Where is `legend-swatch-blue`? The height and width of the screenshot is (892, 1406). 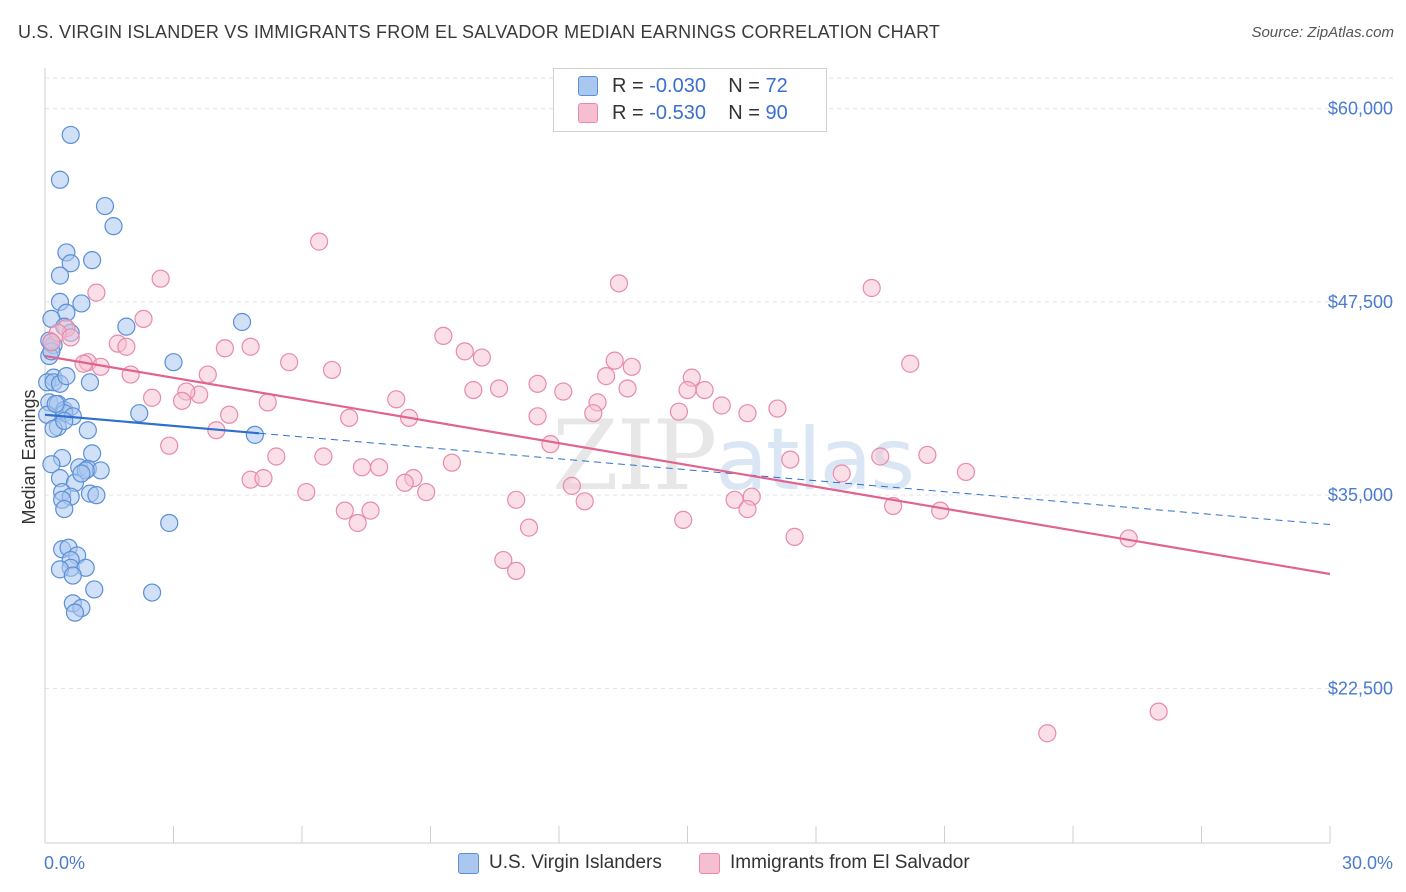
legend-swatch-blue is located at coordinates (588, 86).